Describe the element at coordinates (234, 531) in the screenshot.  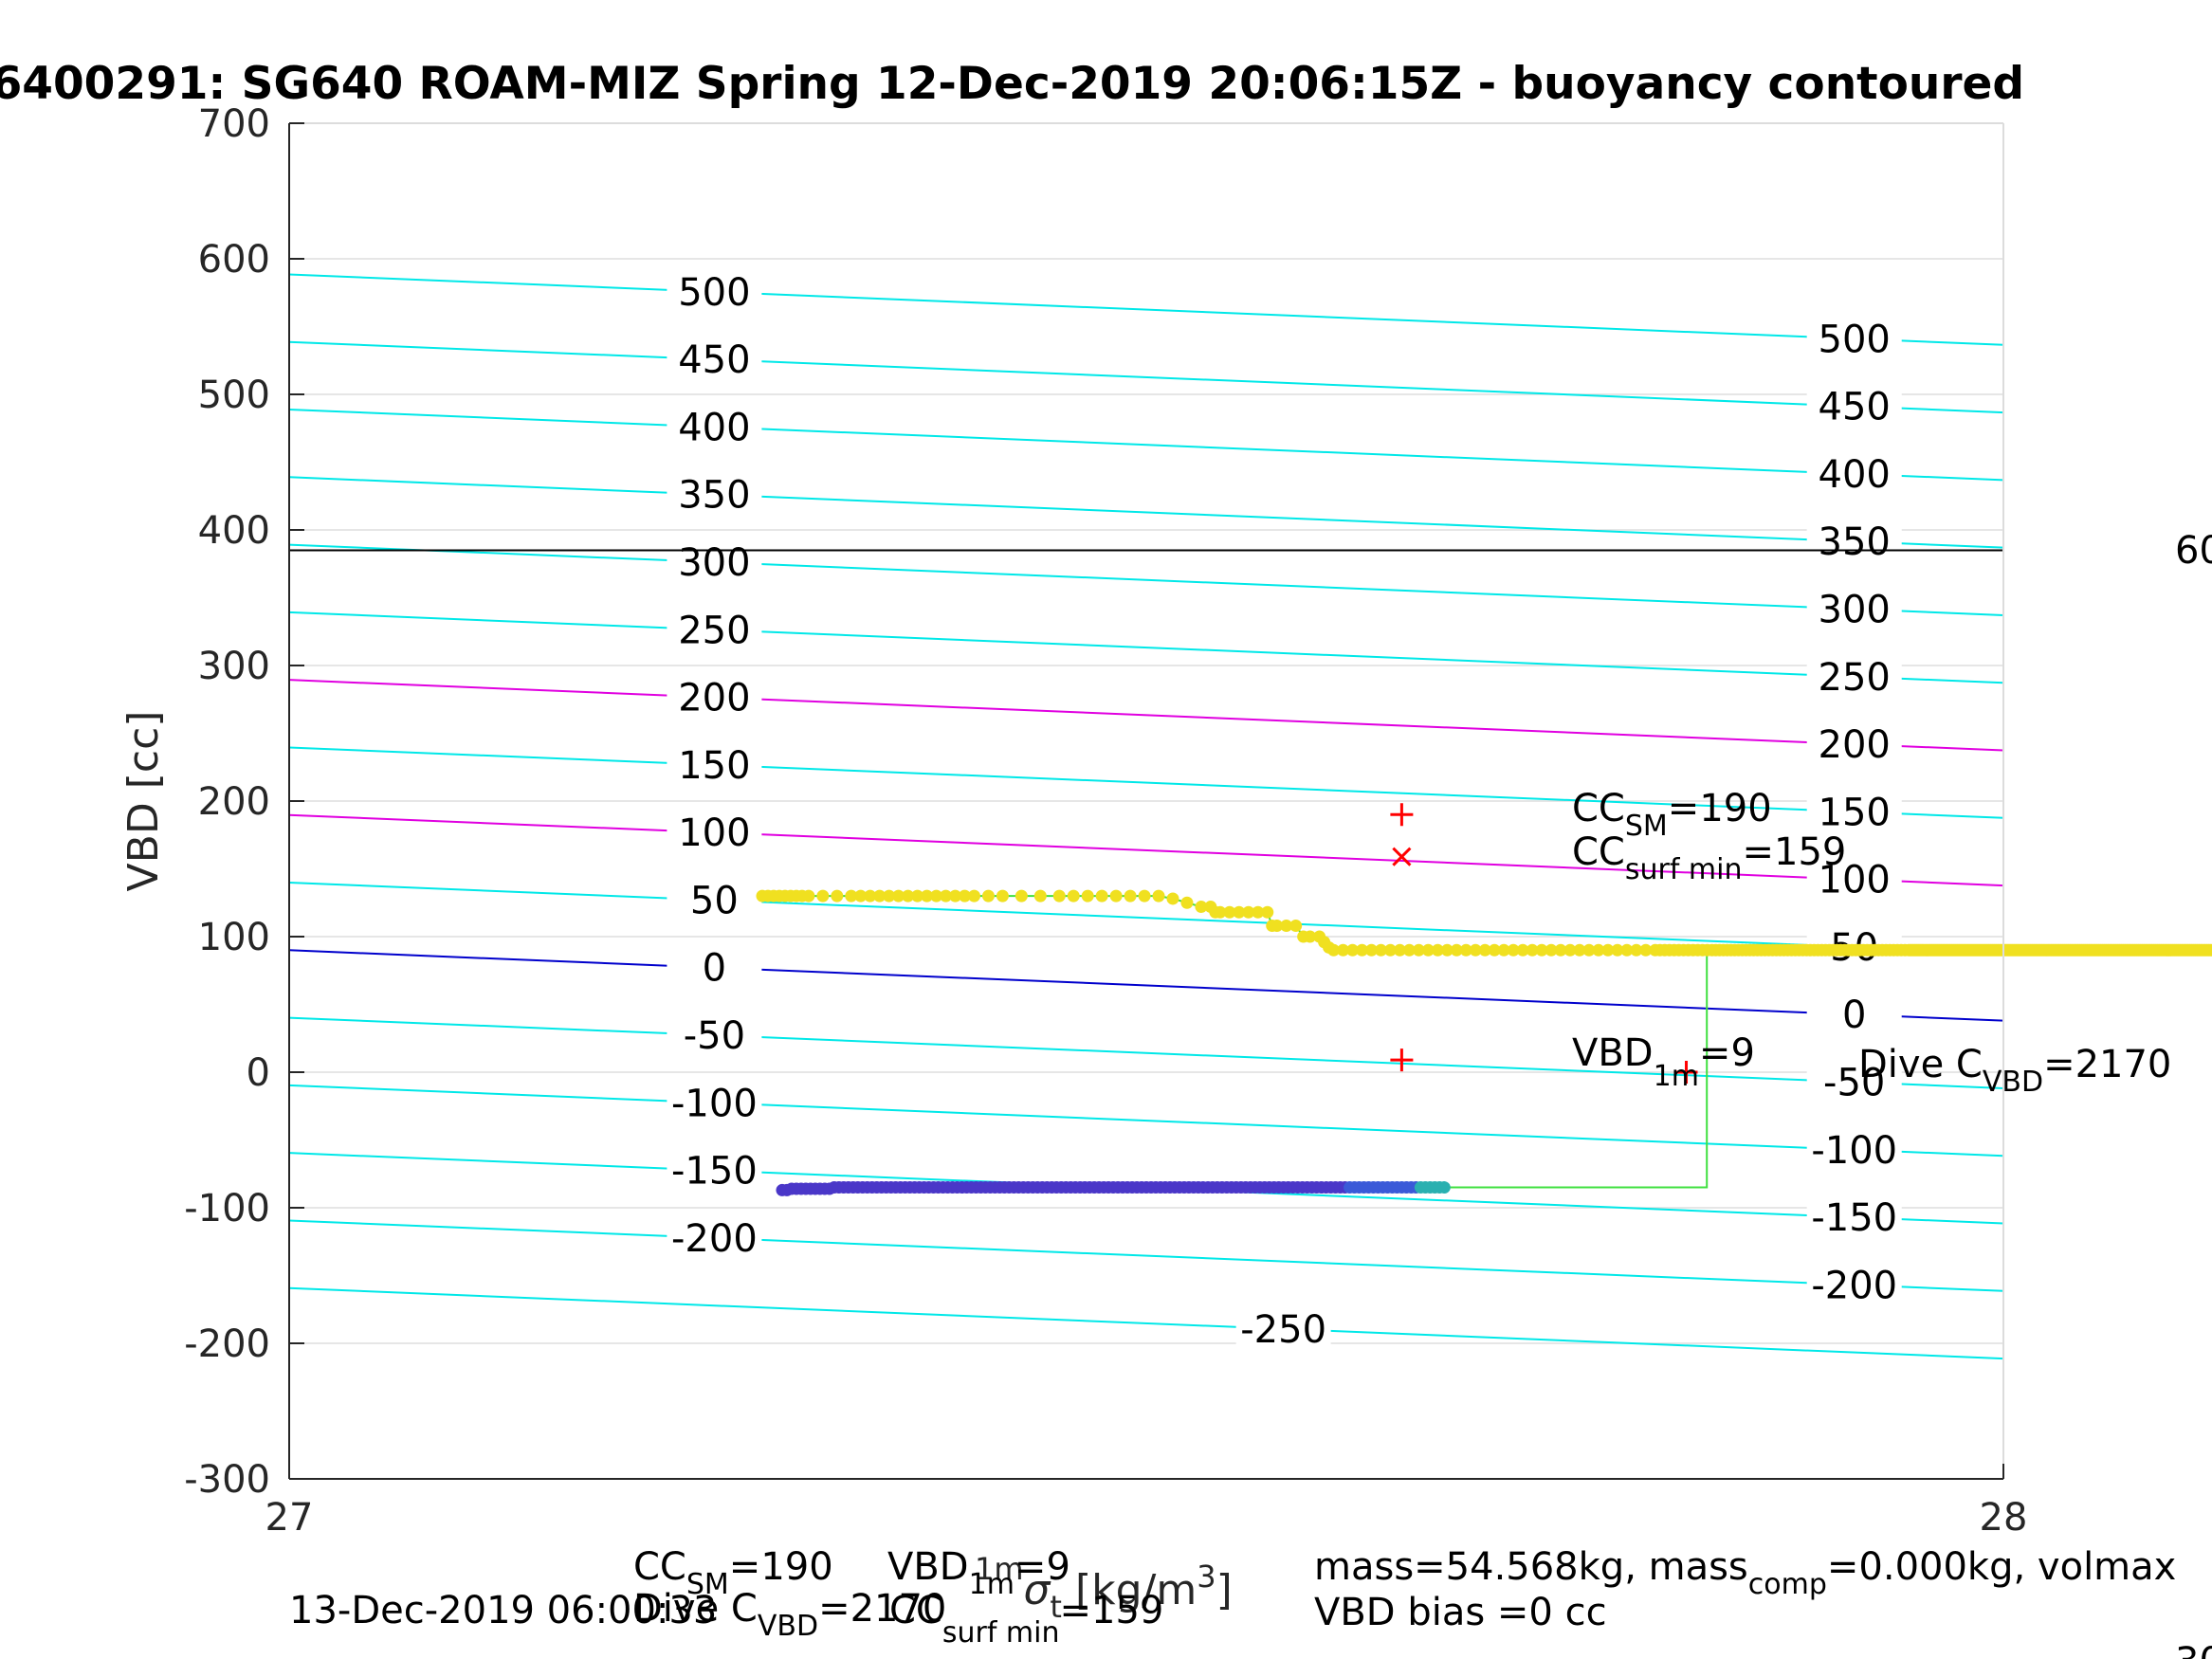
I see `y-tick-label: 400` at that location.